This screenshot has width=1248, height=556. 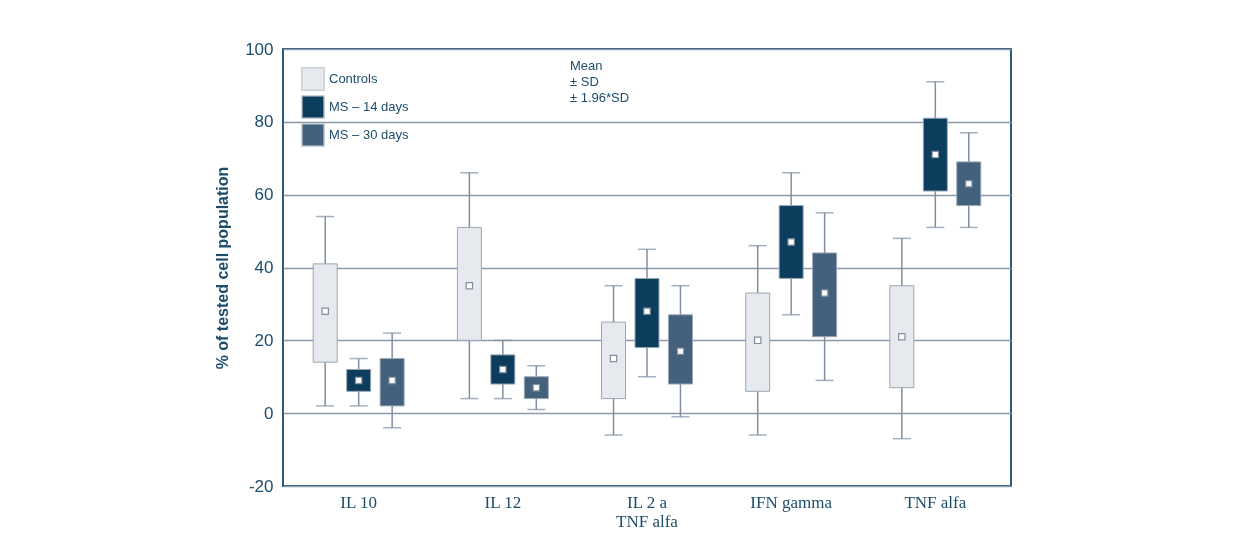 What do you see at coordinates (369, 134) in the screenshot?
I see `legend-label: MS – 30 days` at bounding box center [369, 134].